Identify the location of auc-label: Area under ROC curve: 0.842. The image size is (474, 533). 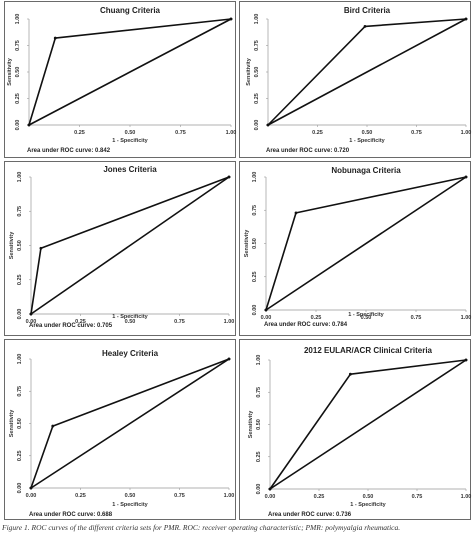
(69, 151).